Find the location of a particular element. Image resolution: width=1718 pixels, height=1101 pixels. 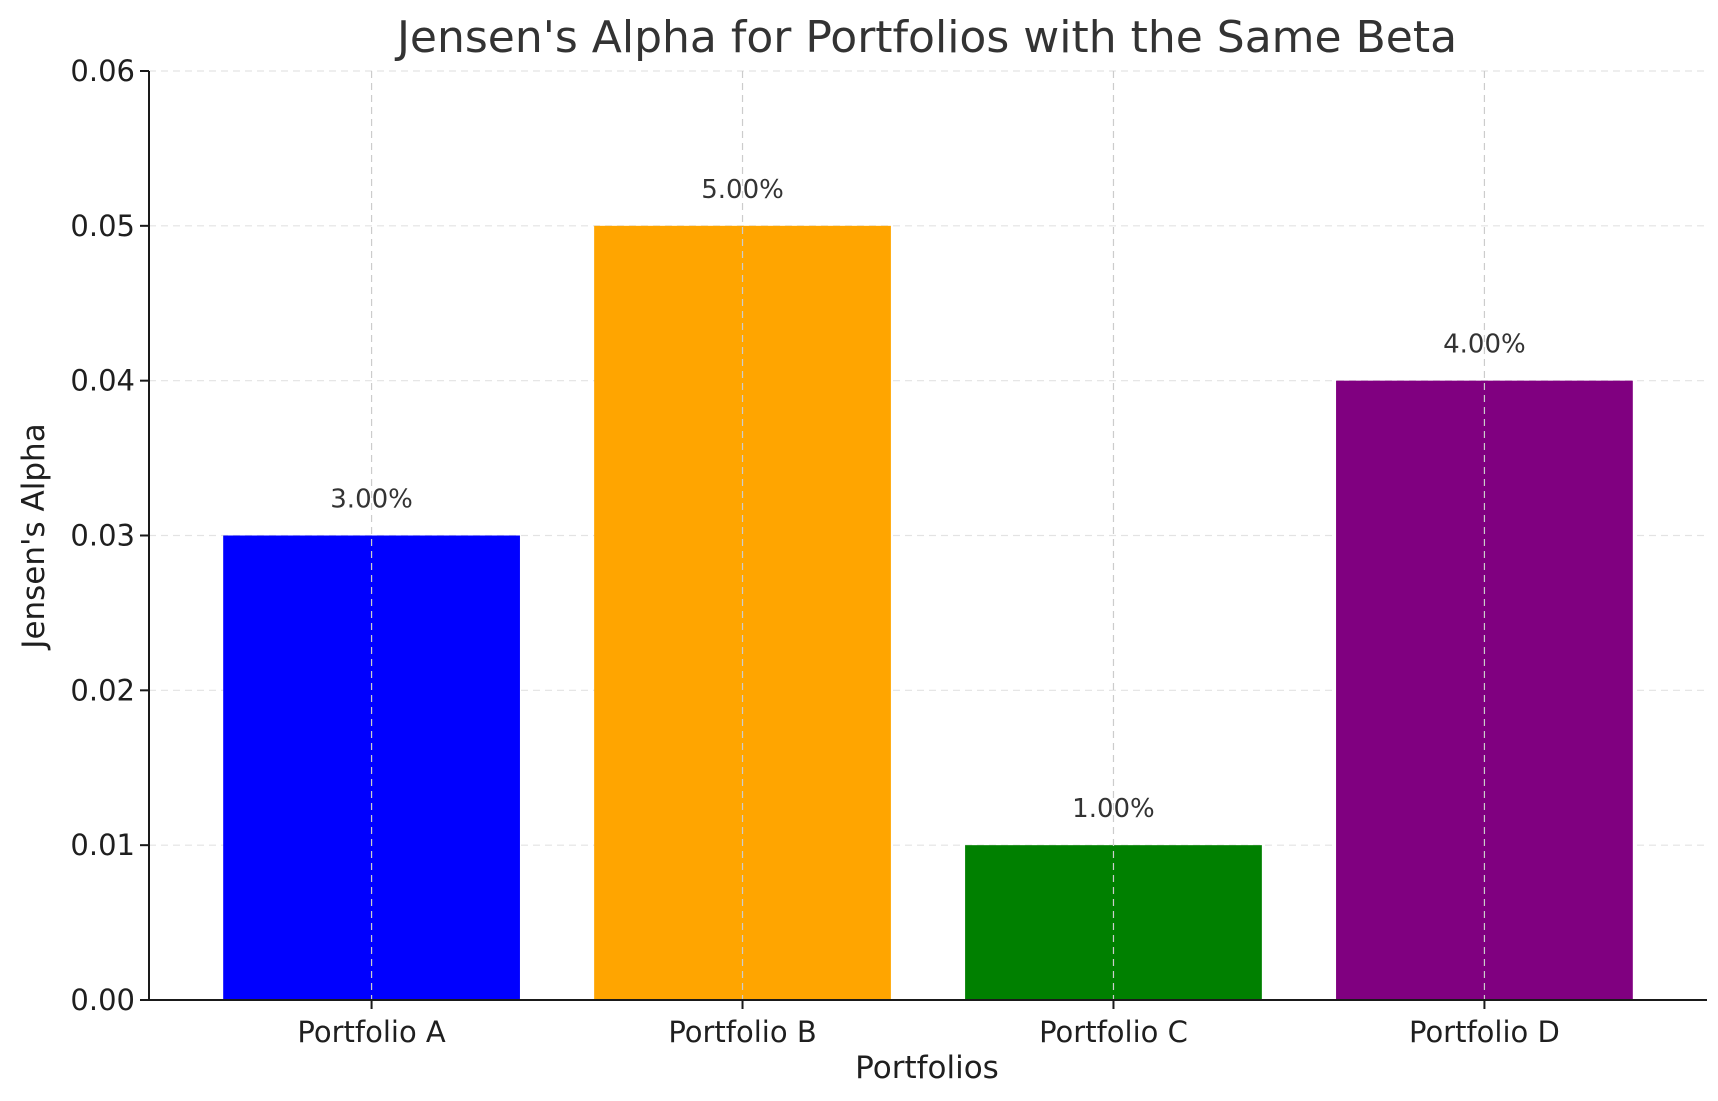

y-tick-label: 0.05 is located at coordinates (102, 226).